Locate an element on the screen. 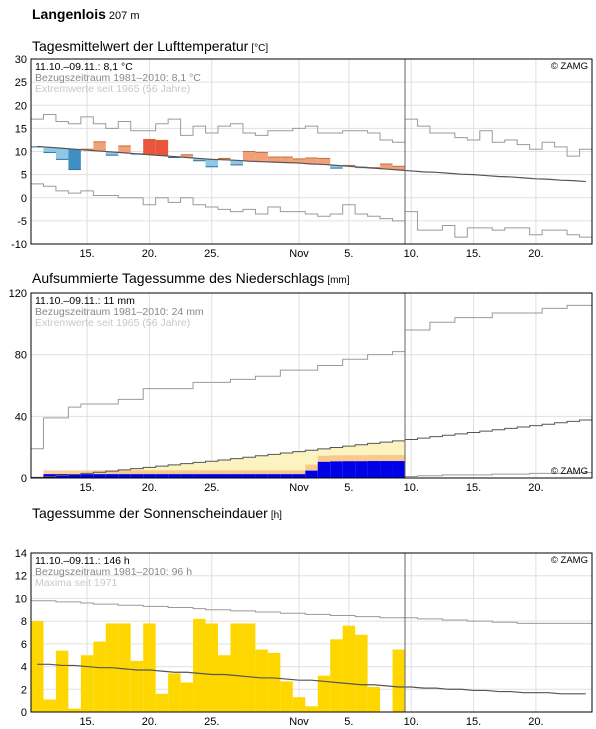 The height and width of the screenshot is (729, 596). prec-xtick-label: 10. is located at coordinates (411, 488).